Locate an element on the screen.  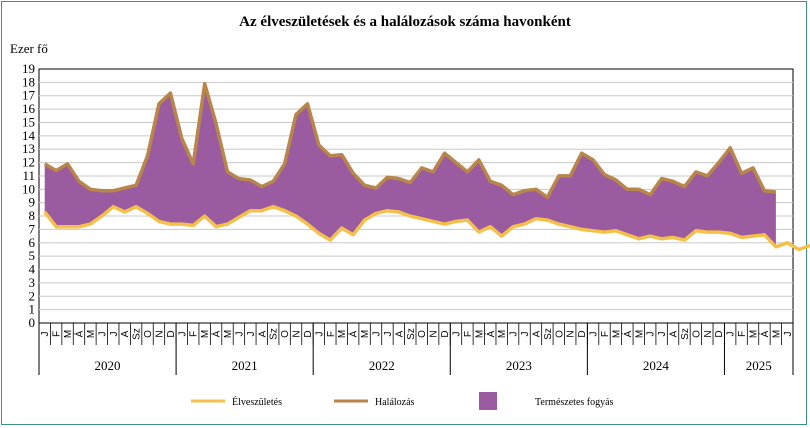
y-tick-label: 1 is located at coordinates (32, 309).